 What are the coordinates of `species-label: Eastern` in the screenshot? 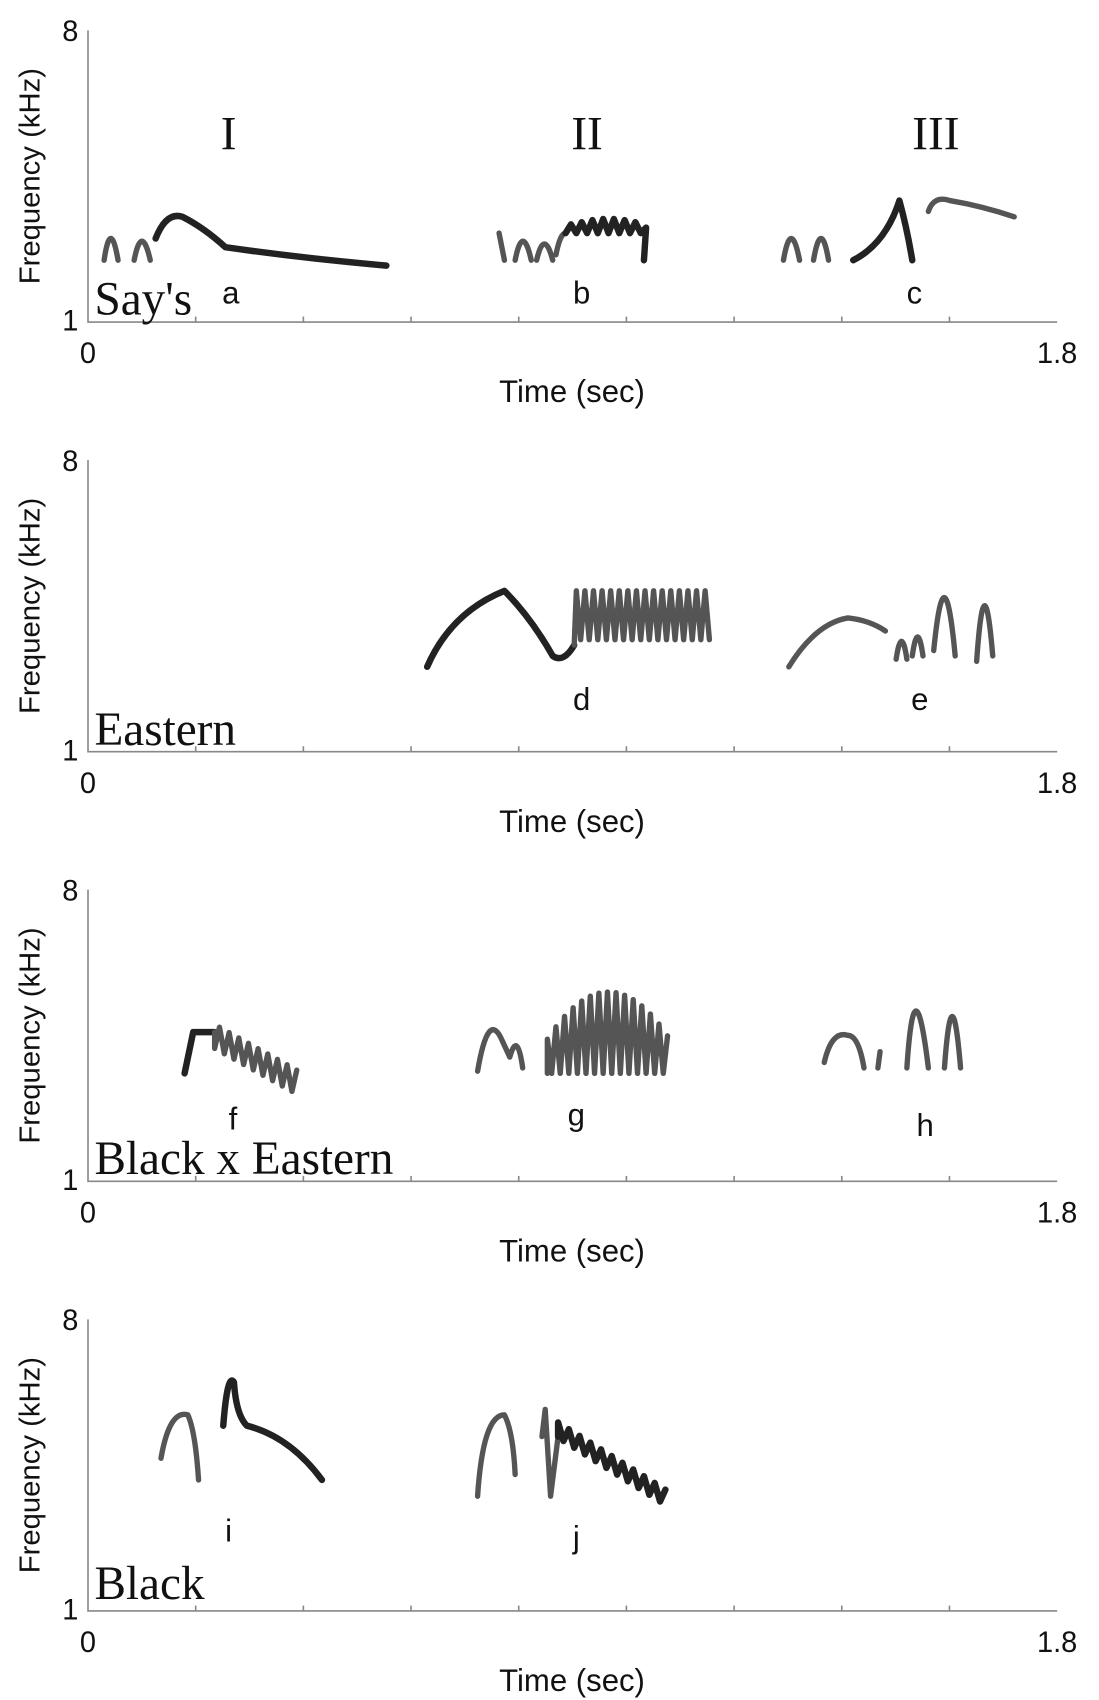 It's located at (165, 730).